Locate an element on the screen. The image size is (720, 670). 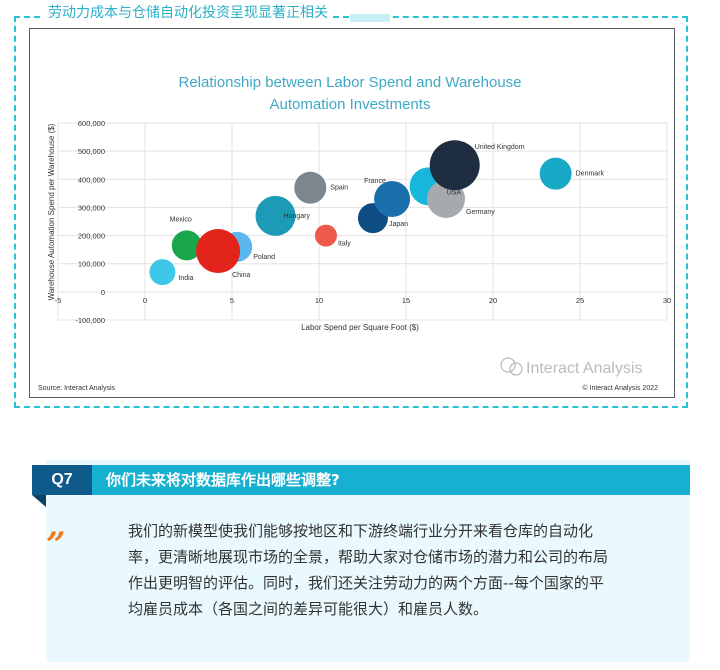
answer-line: 作出更明智的评估。同时，我们还关注劳动力的两个方面--每个国家的平 is located at coordinates (366, 583).